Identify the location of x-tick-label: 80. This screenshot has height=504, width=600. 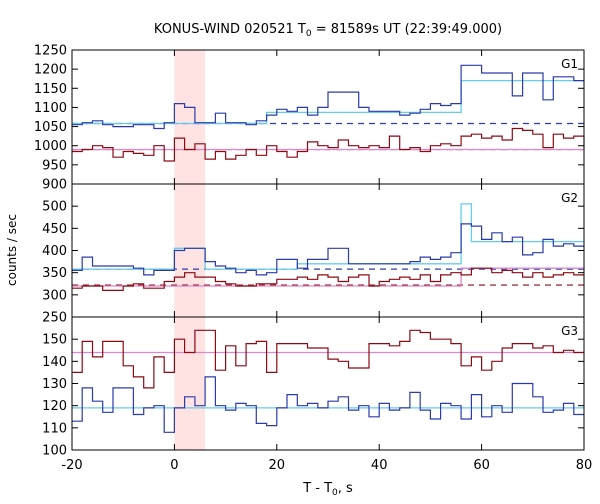
(584, 465).